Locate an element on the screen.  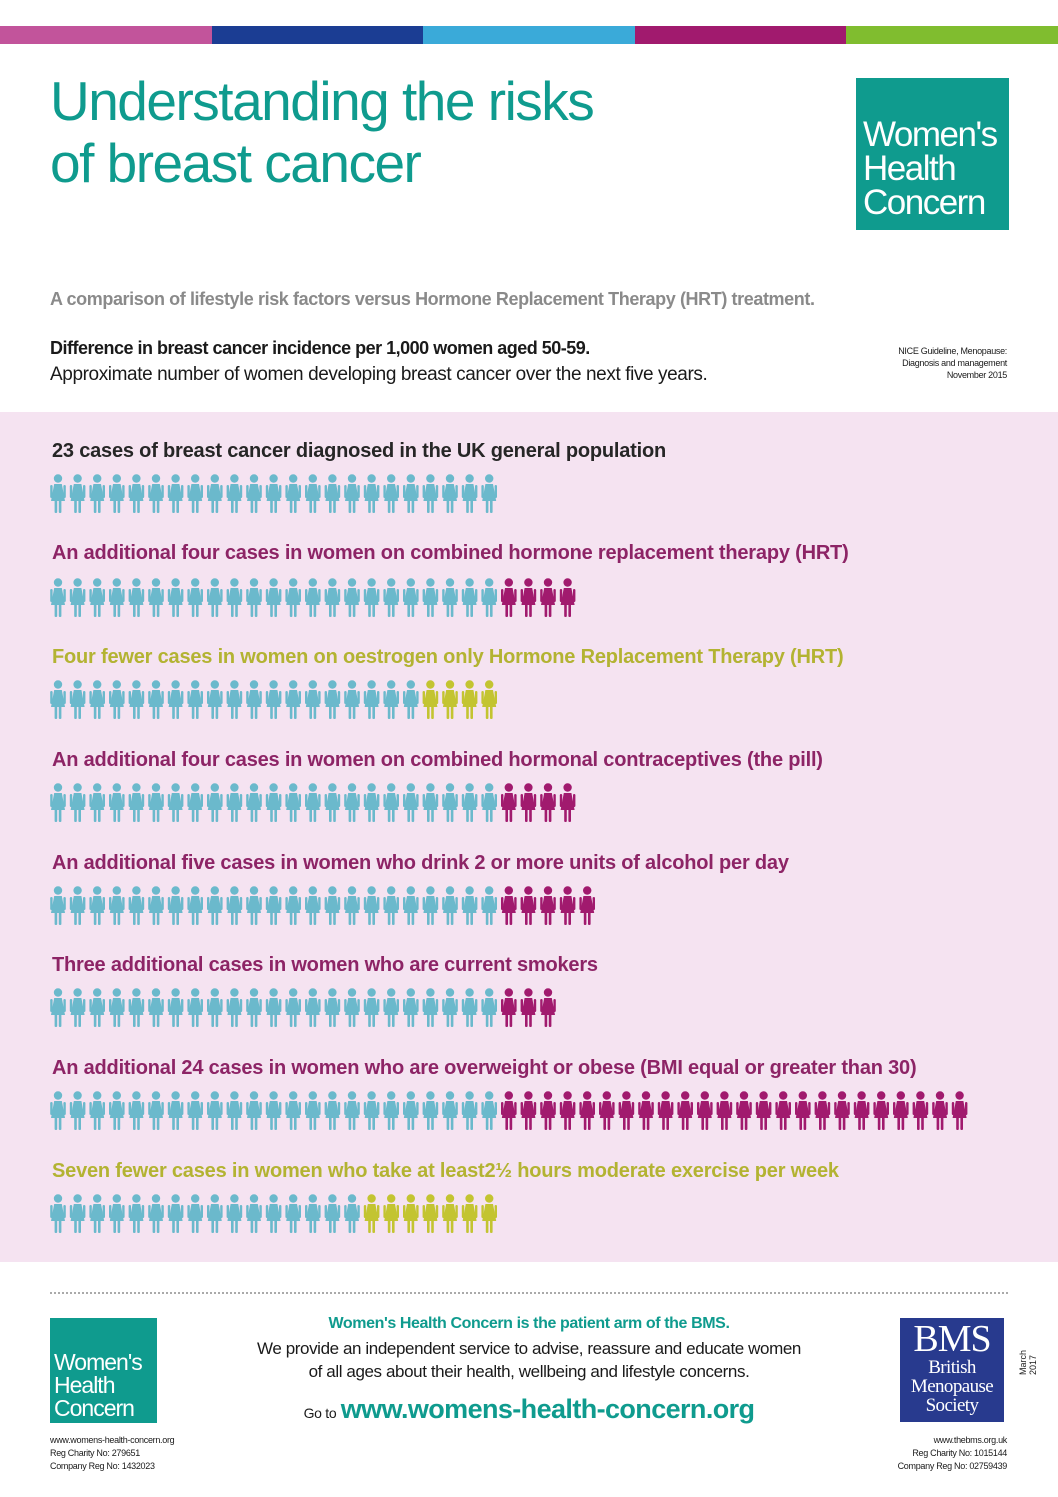
logo-line-2: Health is located at coordinates (910, 168).